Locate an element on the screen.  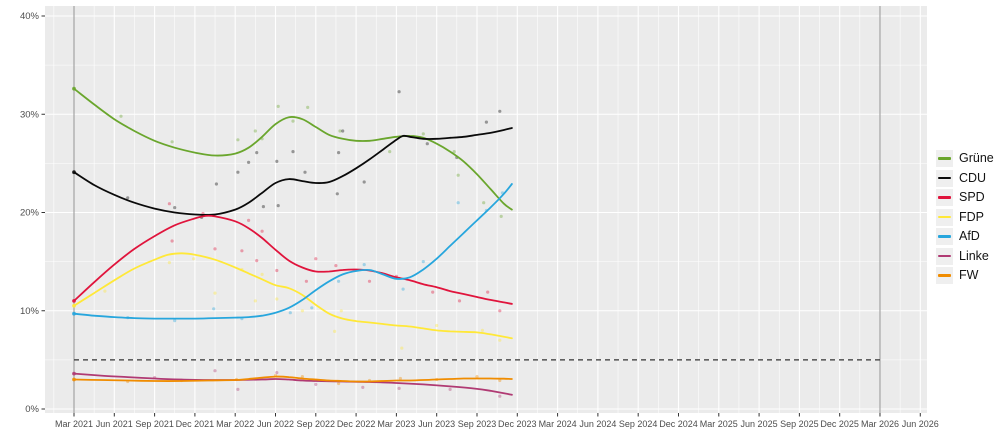
trend-line-fw is located at coordinates (293, 379).